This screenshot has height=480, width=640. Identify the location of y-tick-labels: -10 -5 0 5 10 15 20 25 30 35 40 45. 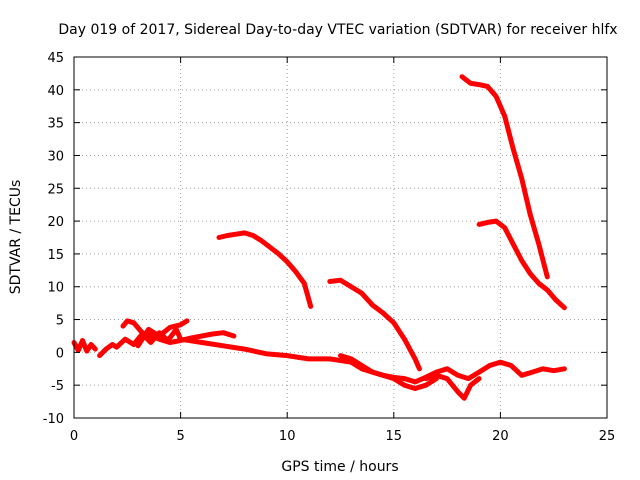
(53, 239).